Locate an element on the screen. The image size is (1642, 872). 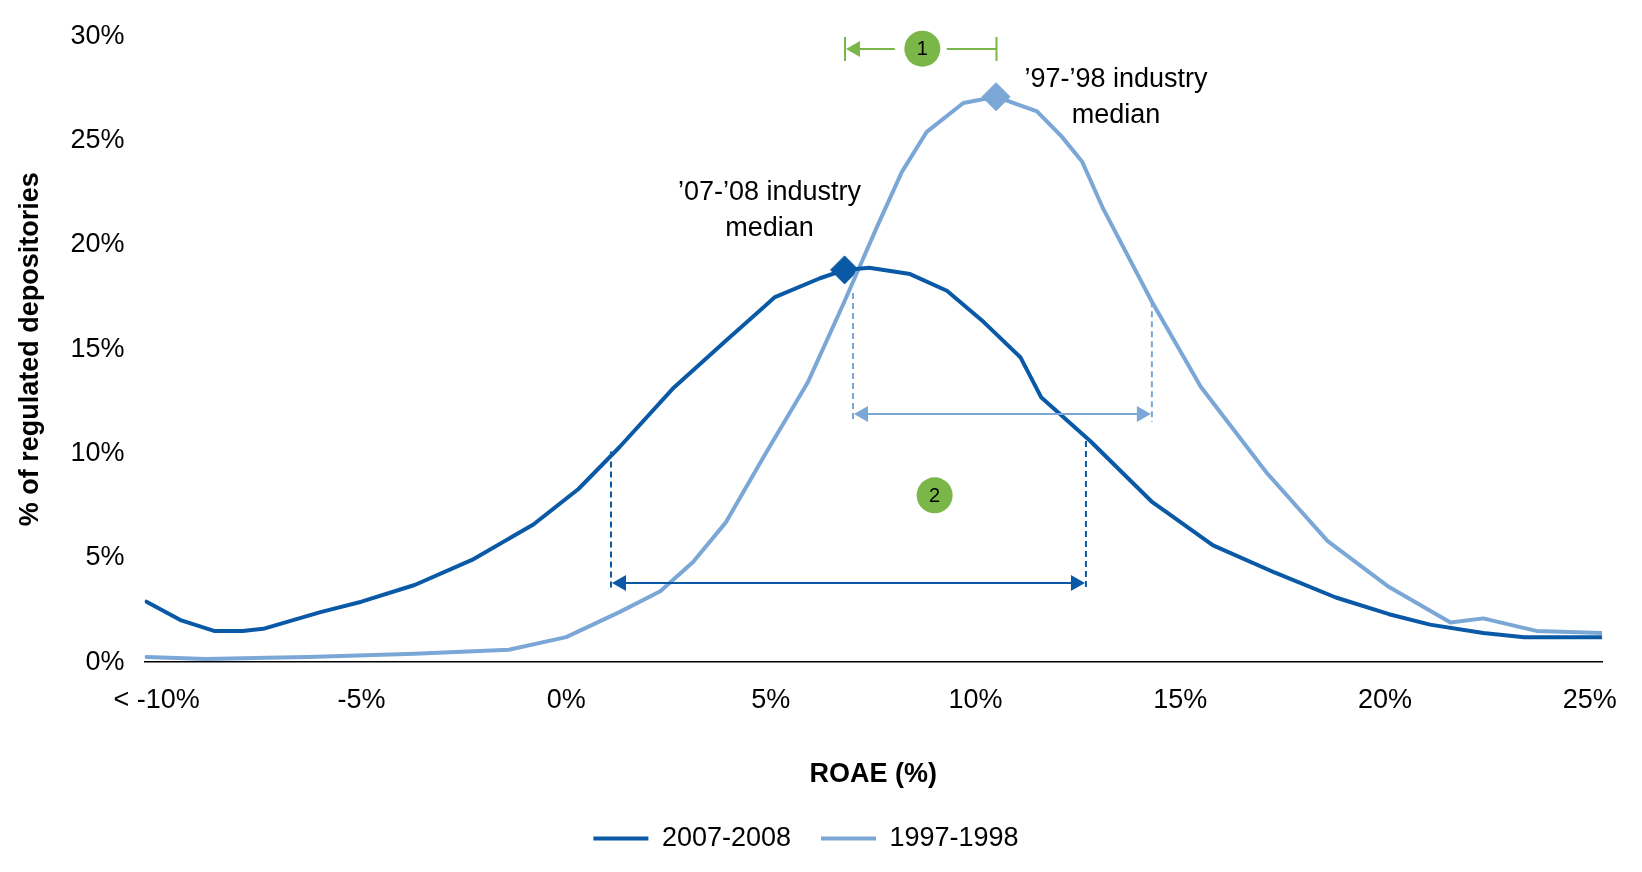
x-tick-label: 20% is located at coordinates (1385, 698).